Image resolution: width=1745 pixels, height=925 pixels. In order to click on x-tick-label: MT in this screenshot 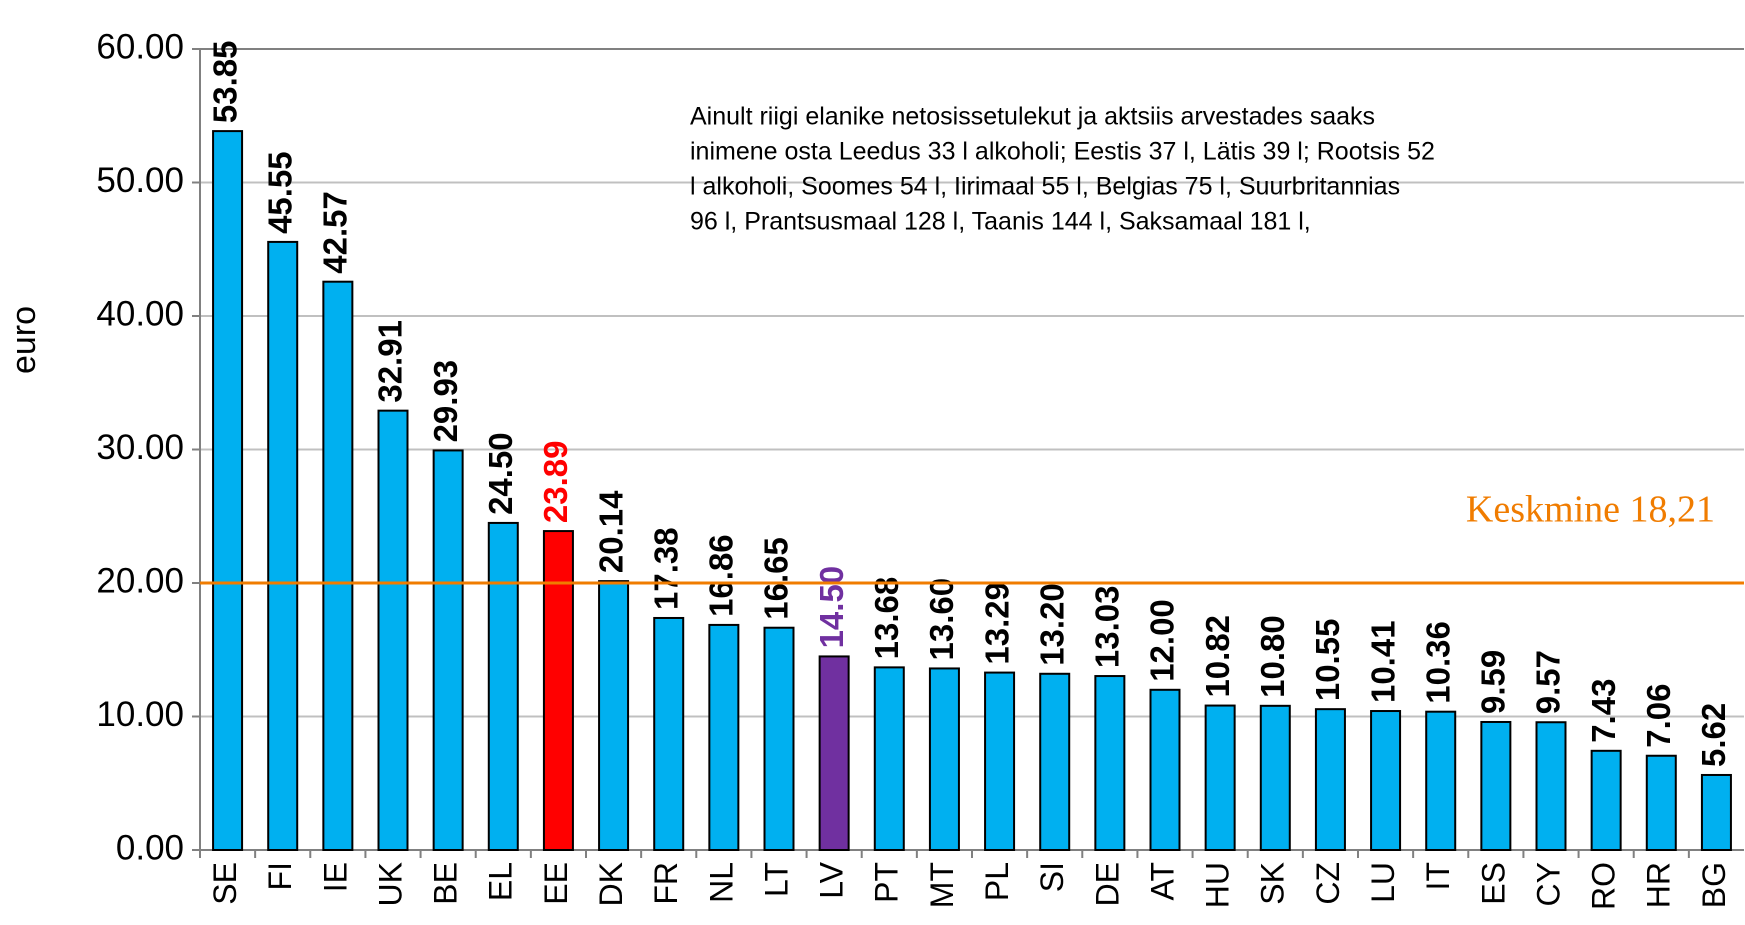, I will do `click(942, 885)`.